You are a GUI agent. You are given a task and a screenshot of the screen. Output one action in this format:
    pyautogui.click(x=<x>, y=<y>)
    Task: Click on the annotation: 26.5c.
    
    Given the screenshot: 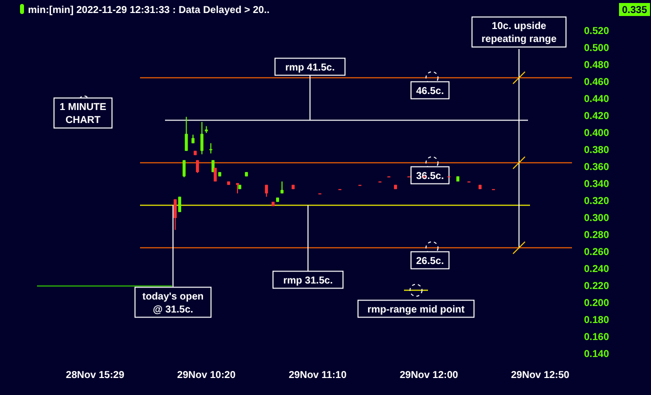 What is the action you would take?
    pyautogui.click(x=430, y=261)
    